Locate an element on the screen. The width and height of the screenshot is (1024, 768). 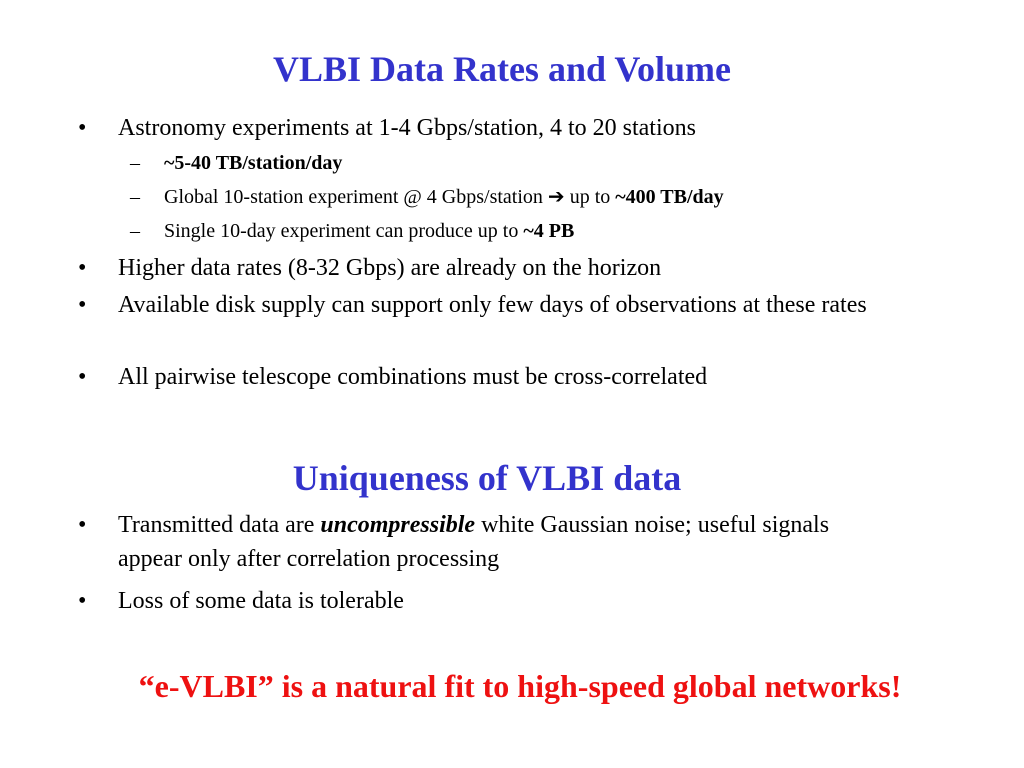
sub-bullet-text: ~5-40 TB/station/day is located at coordinates (547, 163).